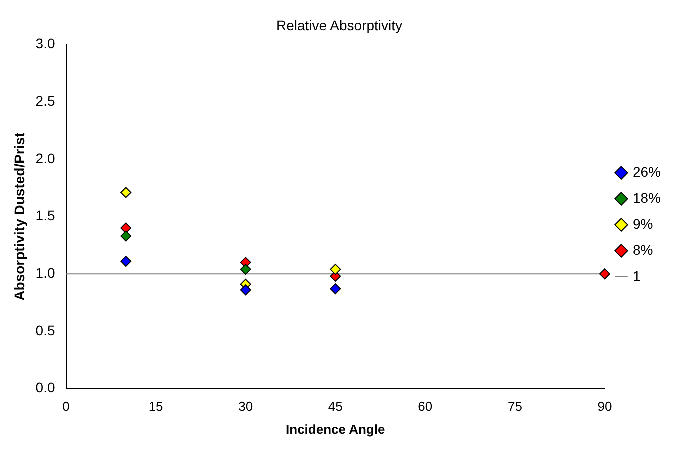 This screenshot has width=689, height=450. I want to click on y-tick-label: 1.5, so click(46, 216).